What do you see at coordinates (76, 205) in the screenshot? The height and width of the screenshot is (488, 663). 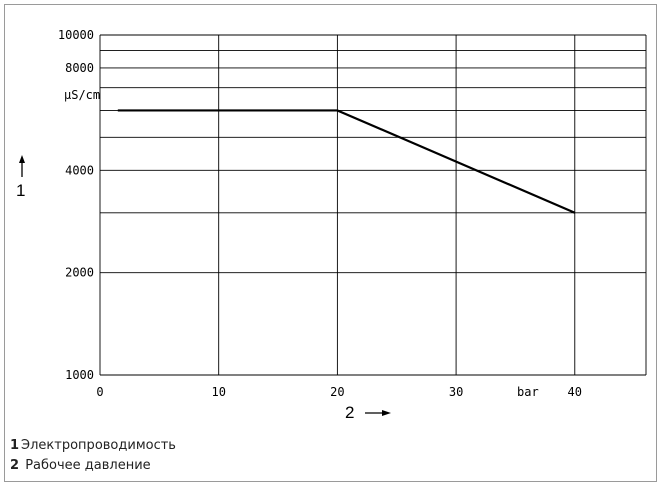 I see `y-tick-labels: 10000 8000 4000 2000 1000` at bounding box center [76, 205].